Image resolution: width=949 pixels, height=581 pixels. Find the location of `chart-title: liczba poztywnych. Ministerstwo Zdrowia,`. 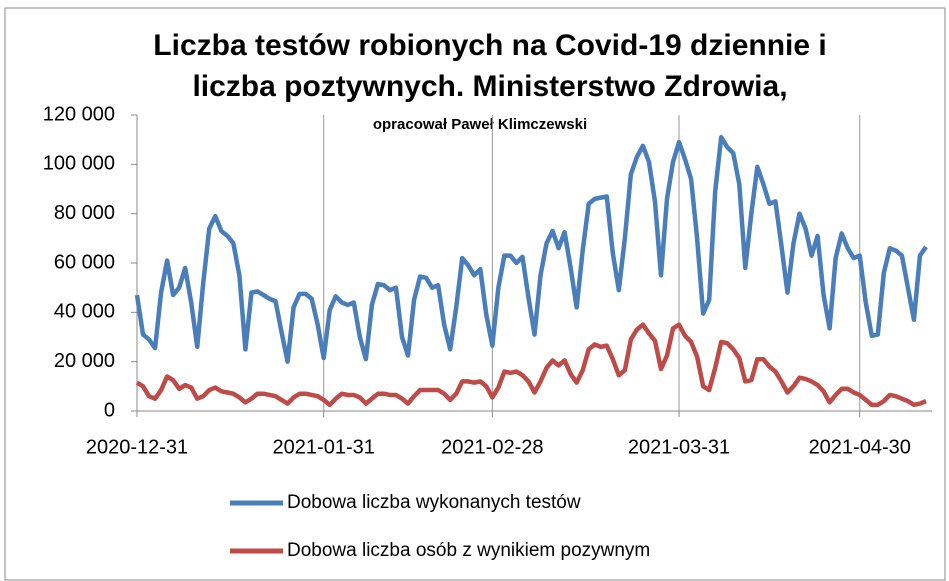

chart-title: liczba poztywnych. Ministerstwo Zdrowia, is located at coordinates (489, 86).